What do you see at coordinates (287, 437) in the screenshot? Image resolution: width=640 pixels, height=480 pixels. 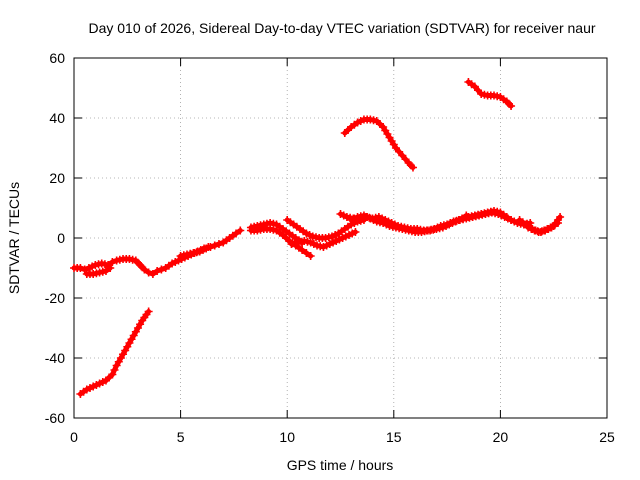 I see `x-tick-label: 10` at bounding box center [287, 437].